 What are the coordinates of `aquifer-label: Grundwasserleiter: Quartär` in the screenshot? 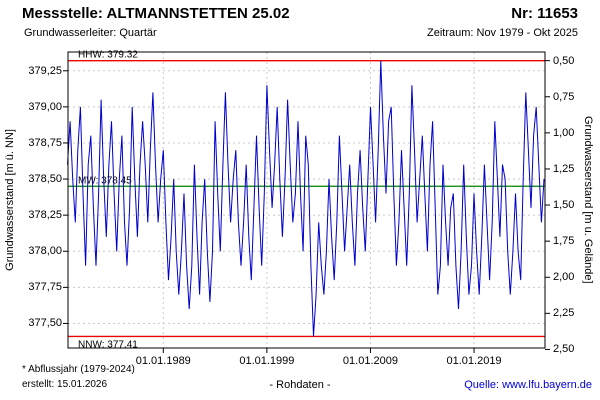 It's located at (90, 33).